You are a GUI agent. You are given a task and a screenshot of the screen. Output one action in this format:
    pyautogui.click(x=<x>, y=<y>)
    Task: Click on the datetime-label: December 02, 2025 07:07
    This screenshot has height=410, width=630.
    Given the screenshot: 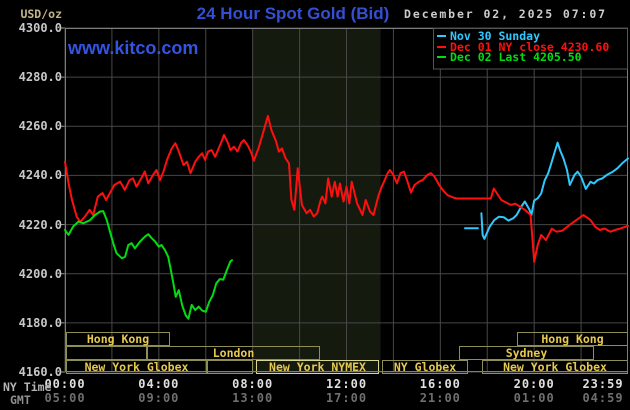 What is the action you would take?
    pyautogui.click(x=505, y=14)
    